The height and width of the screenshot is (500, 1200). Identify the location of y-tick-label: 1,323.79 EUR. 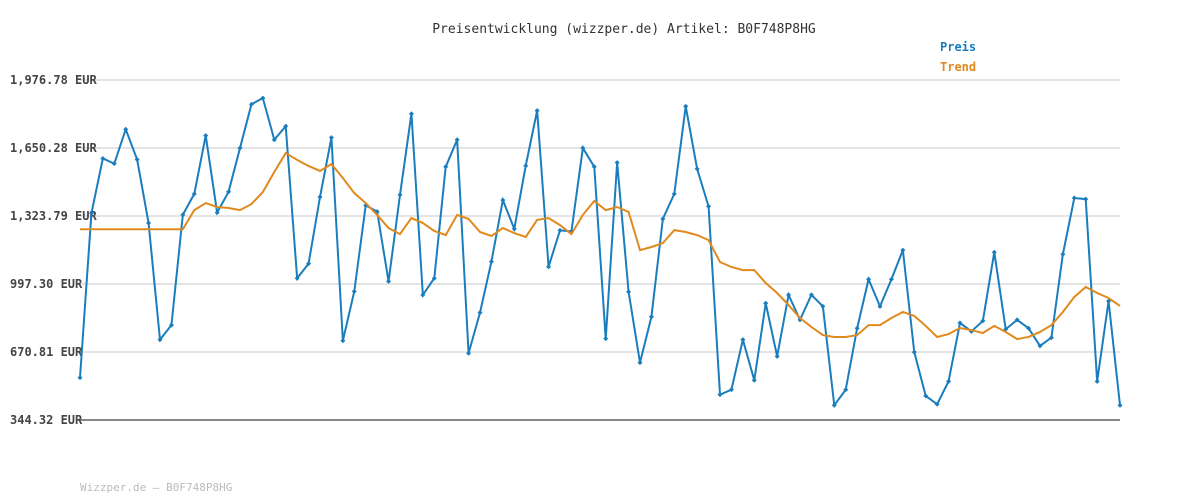
(53, 216).